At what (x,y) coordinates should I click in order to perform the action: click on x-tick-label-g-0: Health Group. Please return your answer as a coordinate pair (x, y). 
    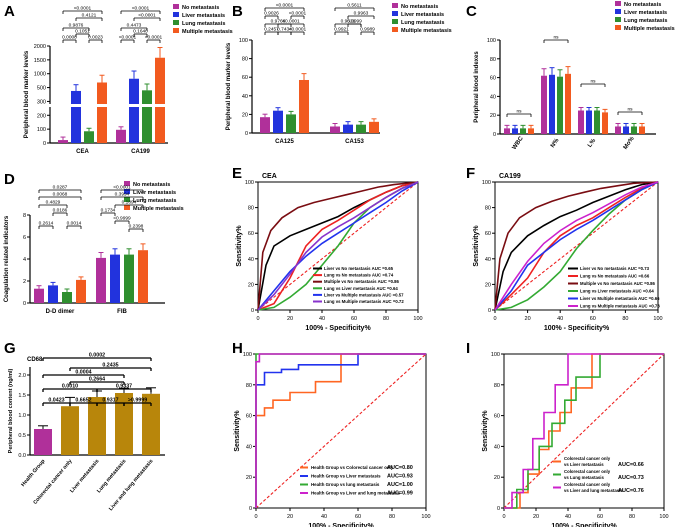
    Looking at the image, I should click on (33, 473).